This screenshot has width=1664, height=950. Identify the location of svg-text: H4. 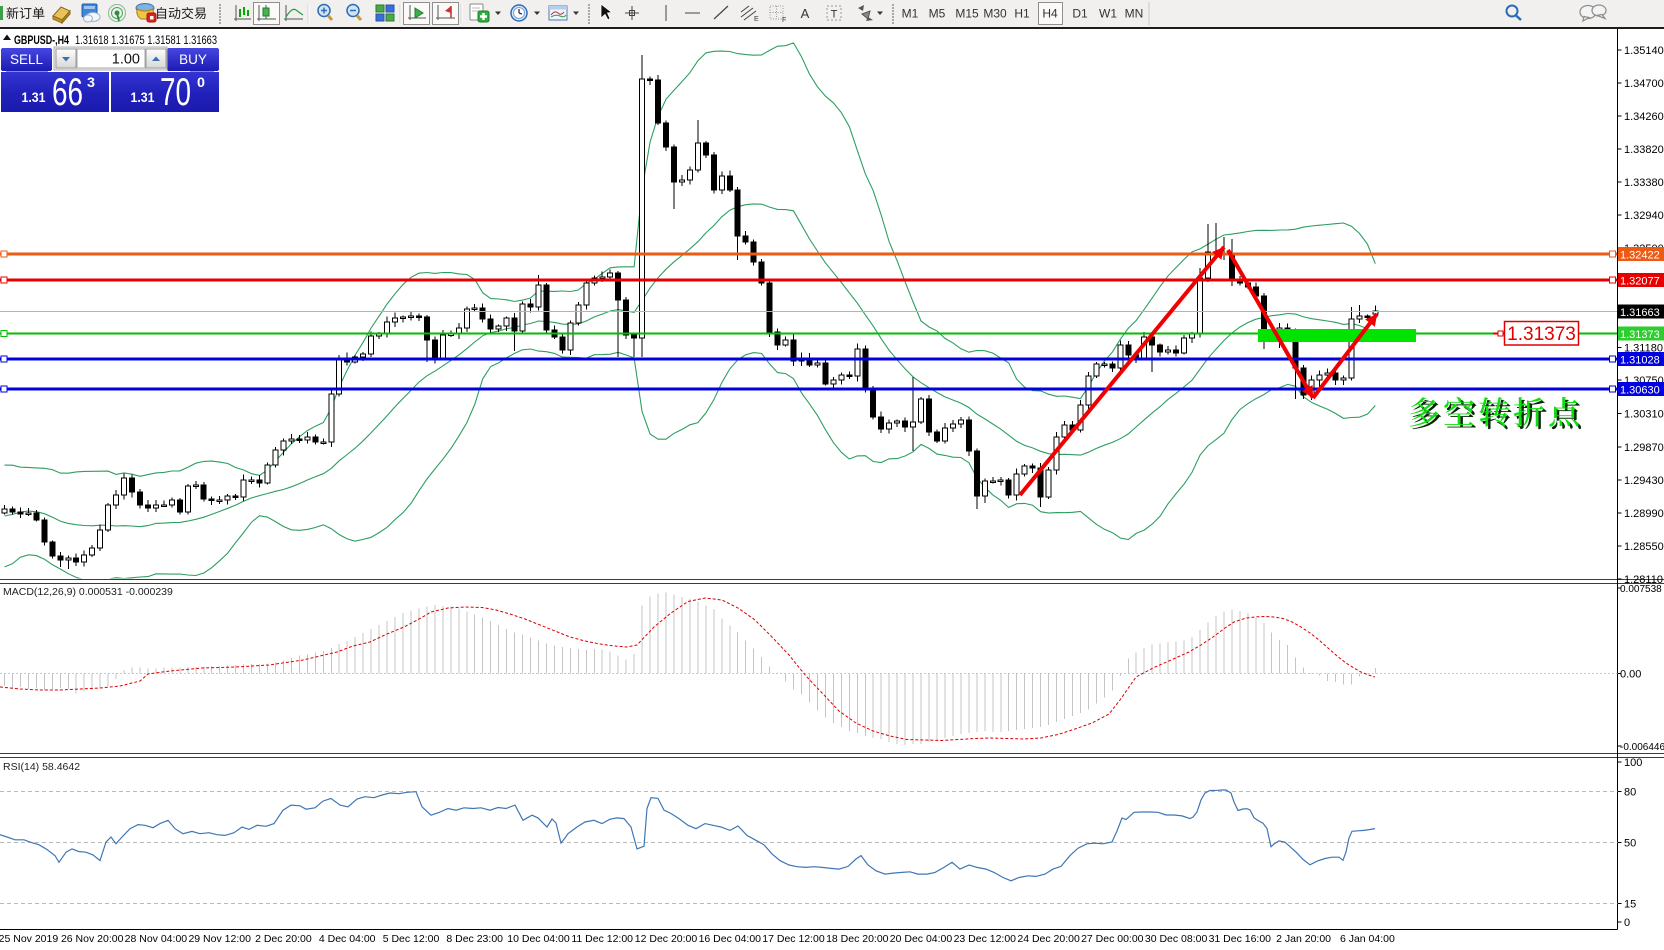
(1050, 14).